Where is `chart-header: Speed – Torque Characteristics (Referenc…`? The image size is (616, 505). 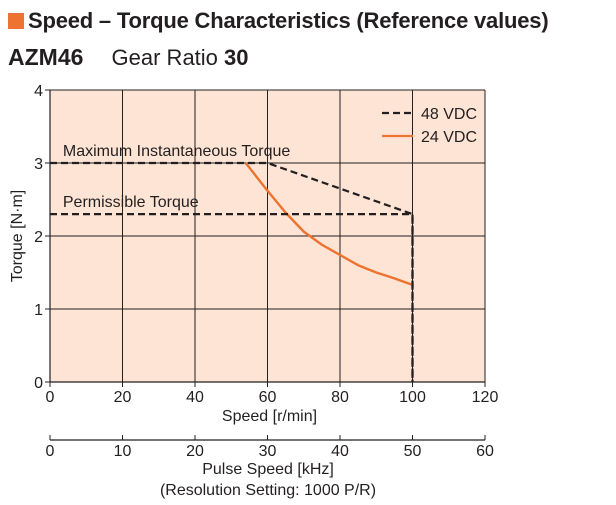 chart-header: Speed – Torque Characteristics (Referenc… is located at coordinates (278, 21).